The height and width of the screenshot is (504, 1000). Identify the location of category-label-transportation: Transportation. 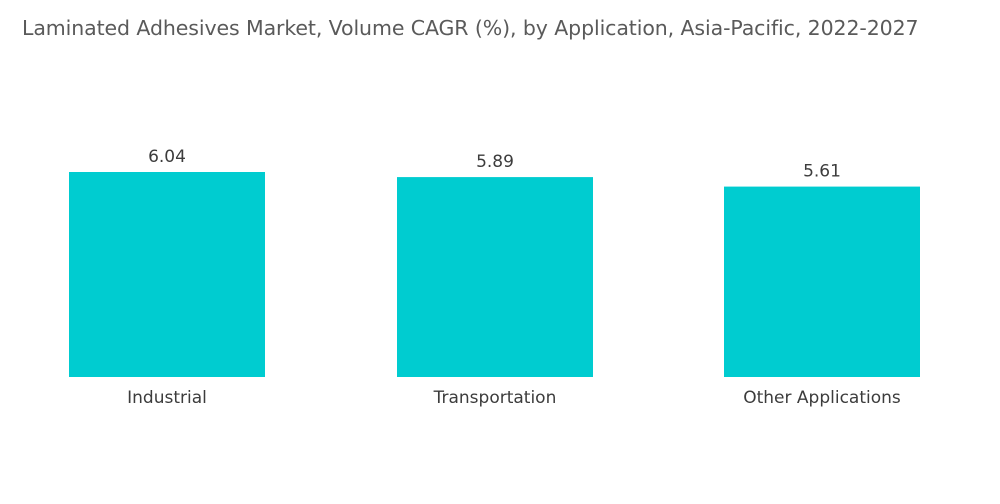
(495, 398).